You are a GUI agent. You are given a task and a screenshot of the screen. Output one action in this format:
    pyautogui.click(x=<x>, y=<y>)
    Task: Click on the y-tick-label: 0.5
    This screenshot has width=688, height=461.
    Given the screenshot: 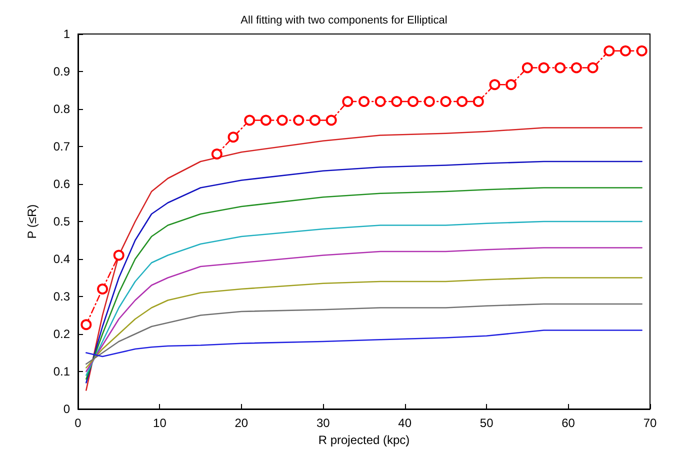 What is the action you would take?
    pyautogui.click(x=61, y=221)
    